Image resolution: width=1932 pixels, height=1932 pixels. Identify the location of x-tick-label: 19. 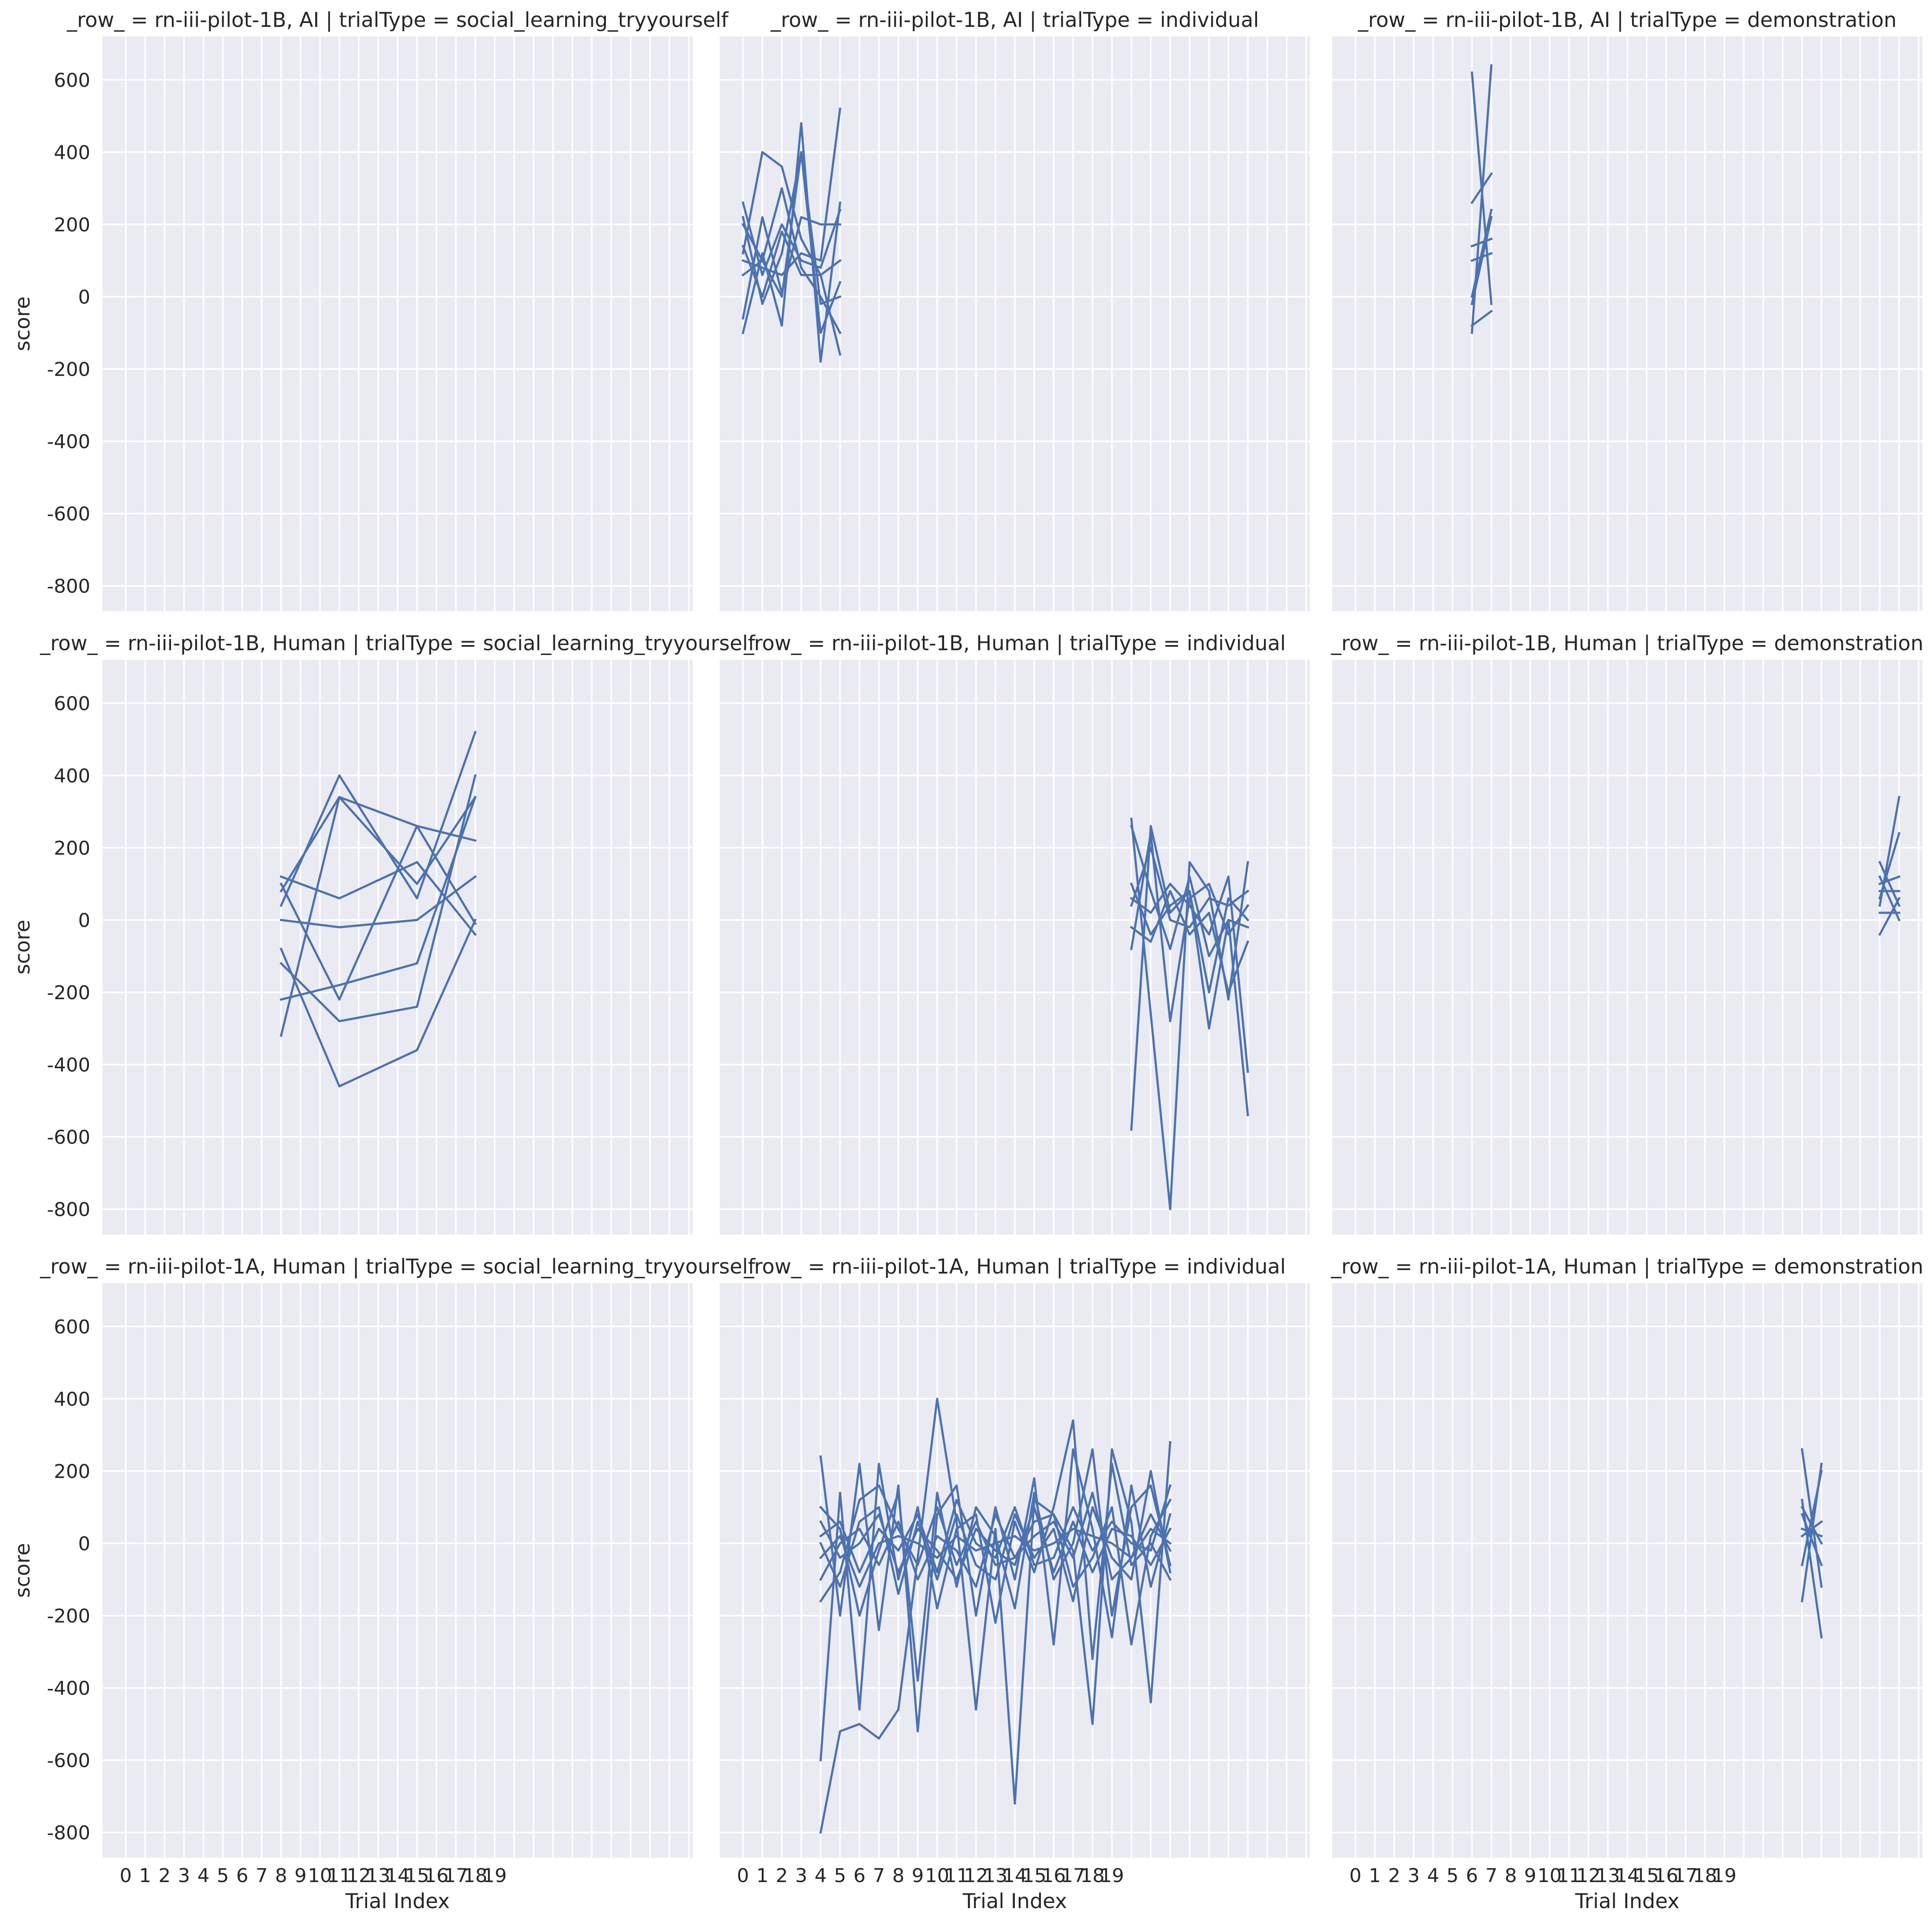
(1725, 1876).